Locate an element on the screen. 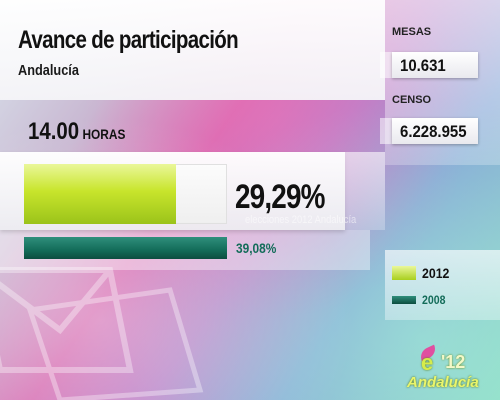  censo-box: 6.228.955 is located at coordinates (435, 131).